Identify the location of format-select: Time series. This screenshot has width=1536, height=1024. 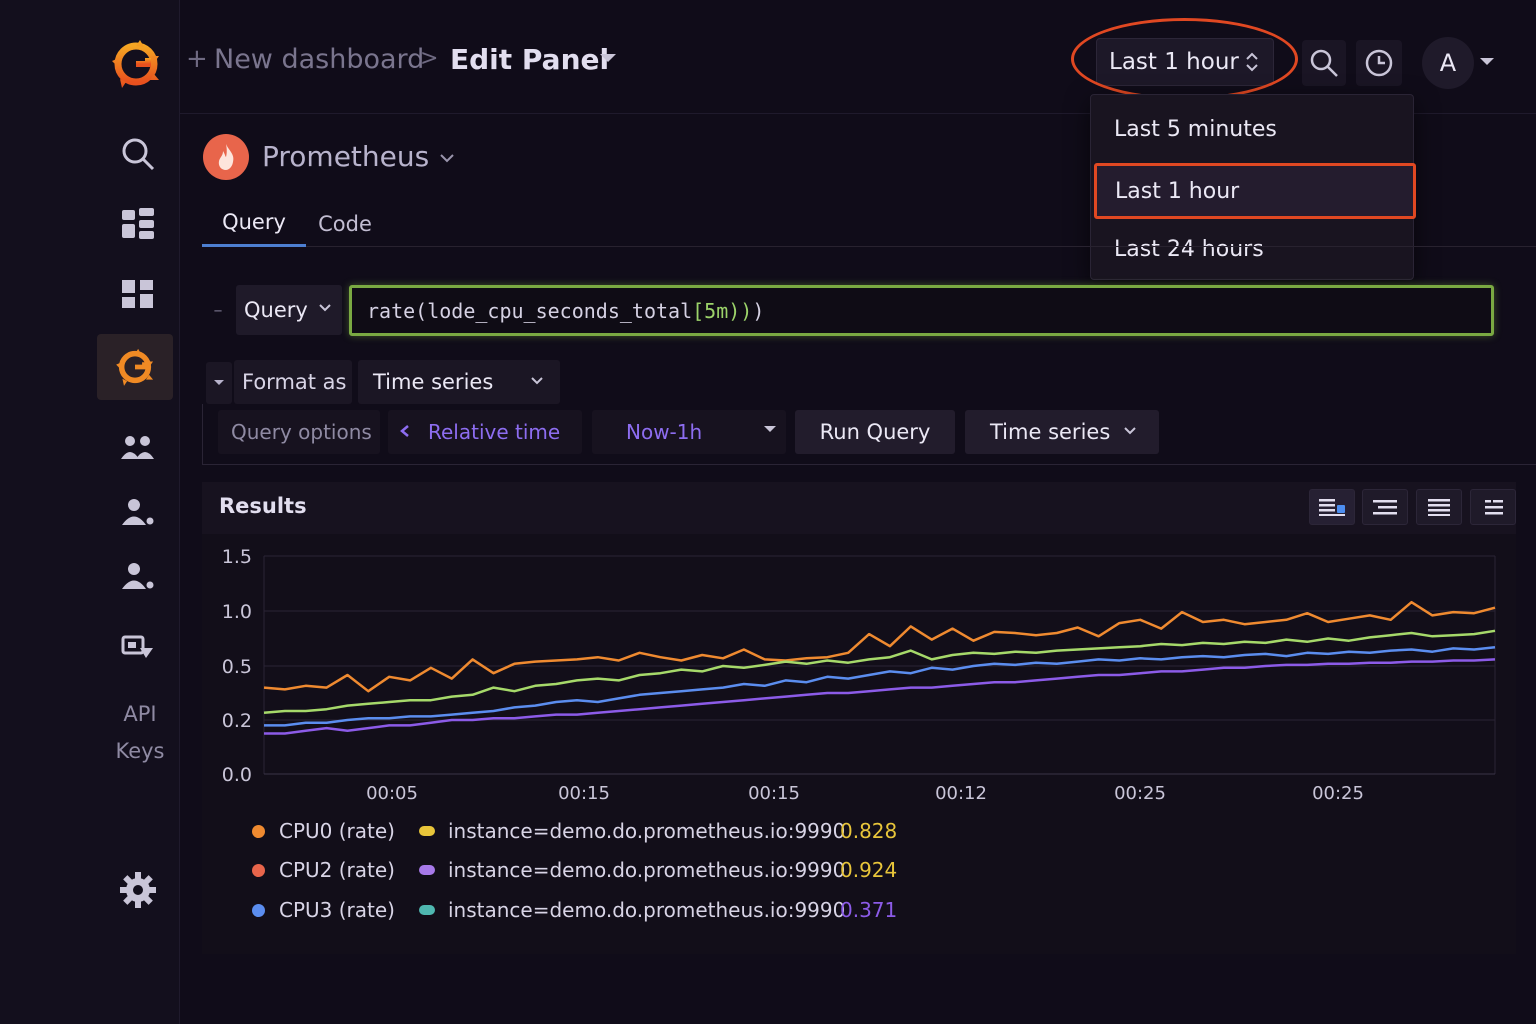
(459, 382).